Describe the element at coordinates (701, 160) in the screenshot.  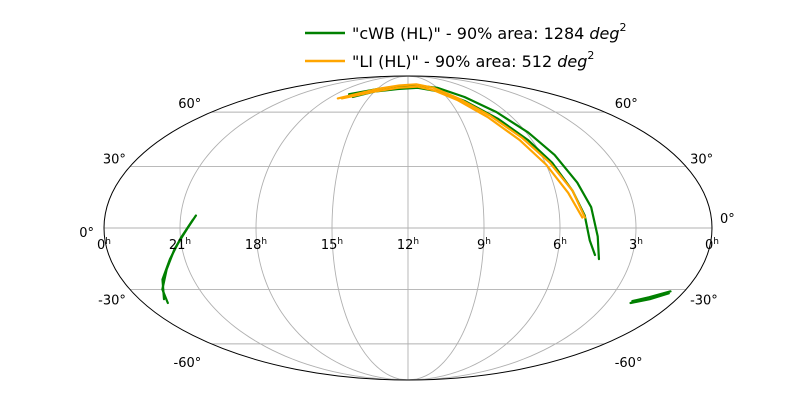
I see `dec-tick-label-right: 30°` at that location.